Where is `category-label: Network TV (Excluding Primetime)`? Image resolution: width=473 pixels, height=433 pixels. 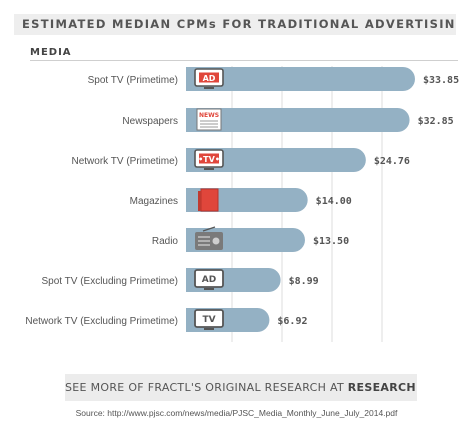 category-label: Network TV (Excluding Primetime) is located at coordinates (101, 321).